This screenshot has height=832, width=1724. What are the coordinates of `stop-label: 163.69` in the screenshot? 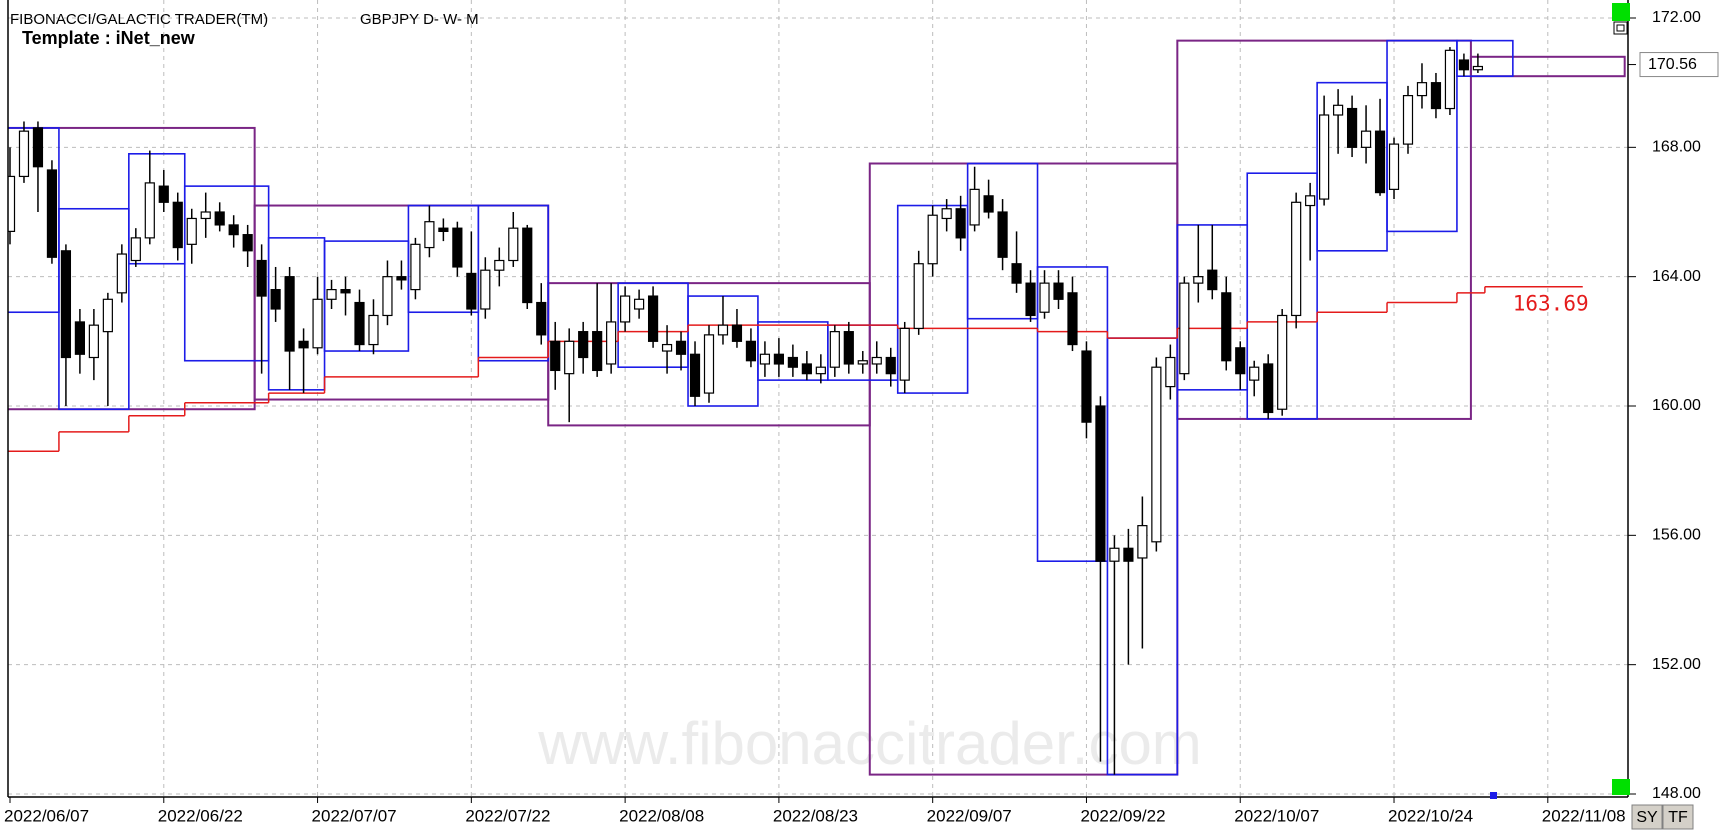 It's located at (1551, 304).